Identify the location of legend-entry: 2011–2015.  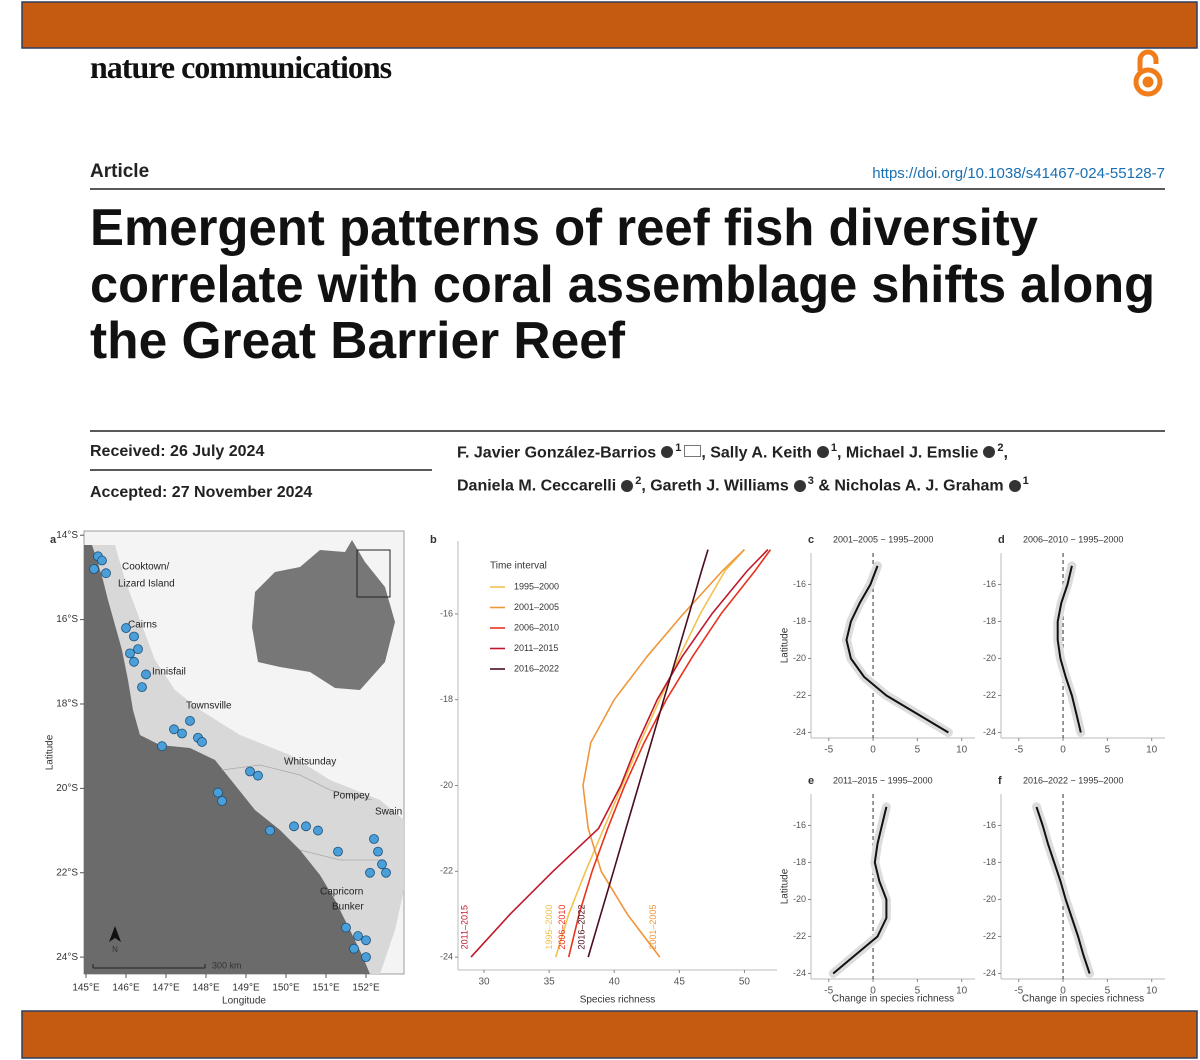
(536, 648).